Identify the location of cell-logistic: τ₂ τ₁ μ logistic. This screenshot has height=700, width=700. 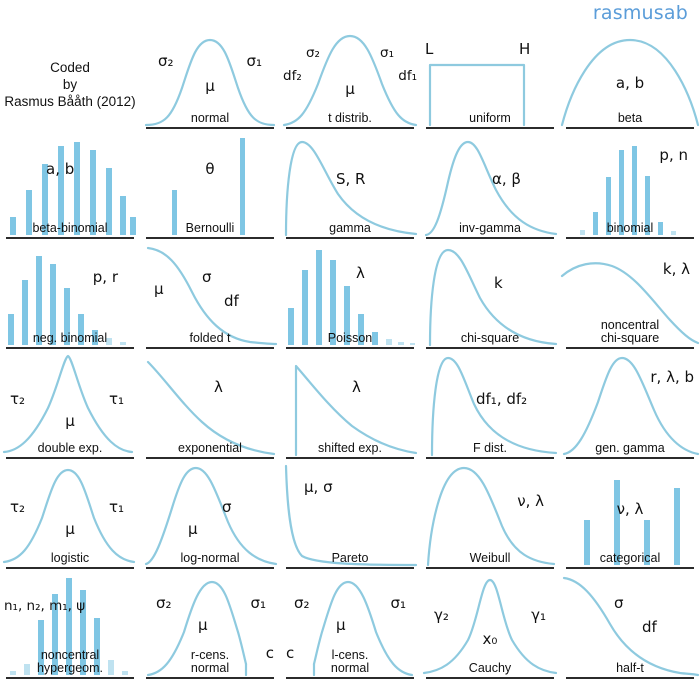
(70, 517).